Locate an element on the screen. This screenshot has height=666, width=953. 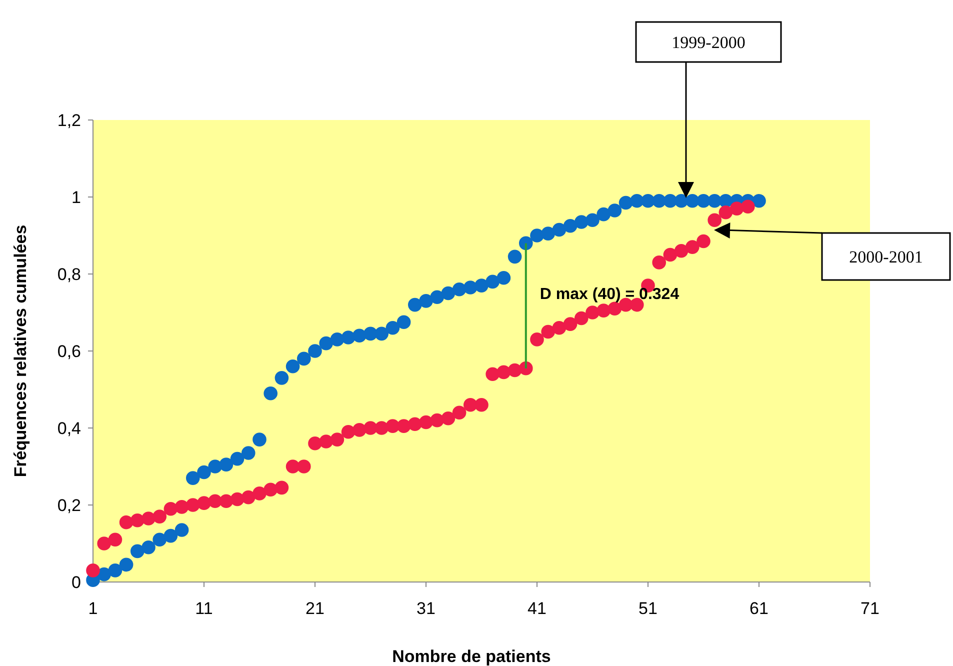
x-tick-label: 1 is located at coordinates (93, 608).